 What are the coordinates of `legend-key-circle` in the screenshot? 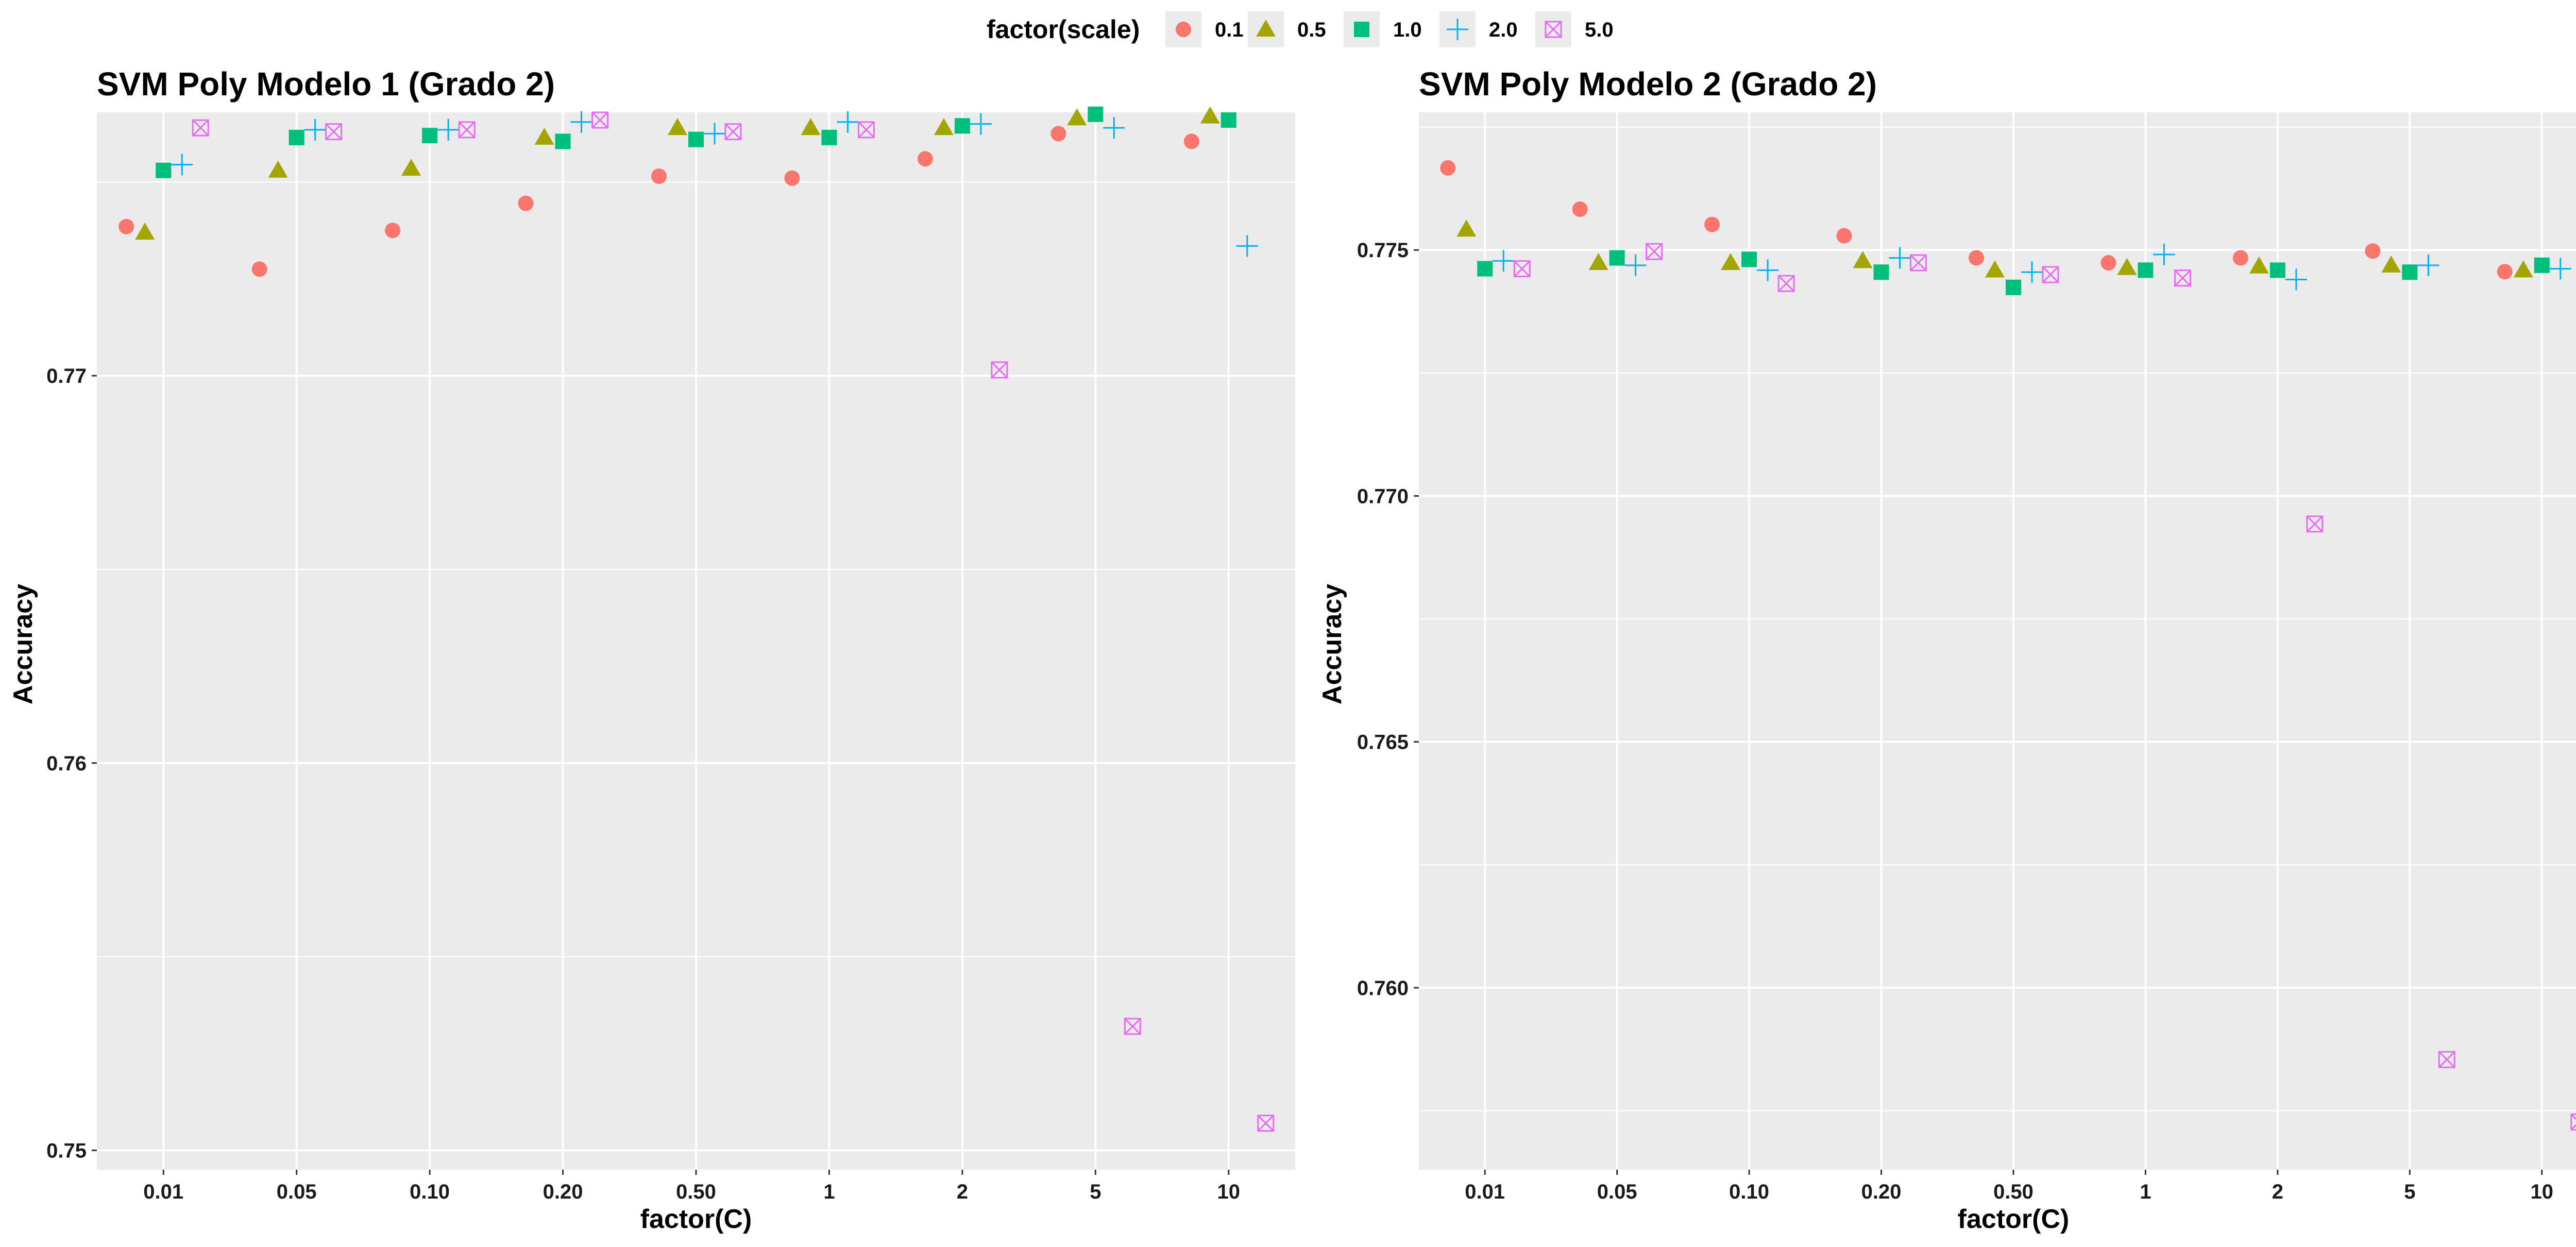 It's located at (1183, 29).